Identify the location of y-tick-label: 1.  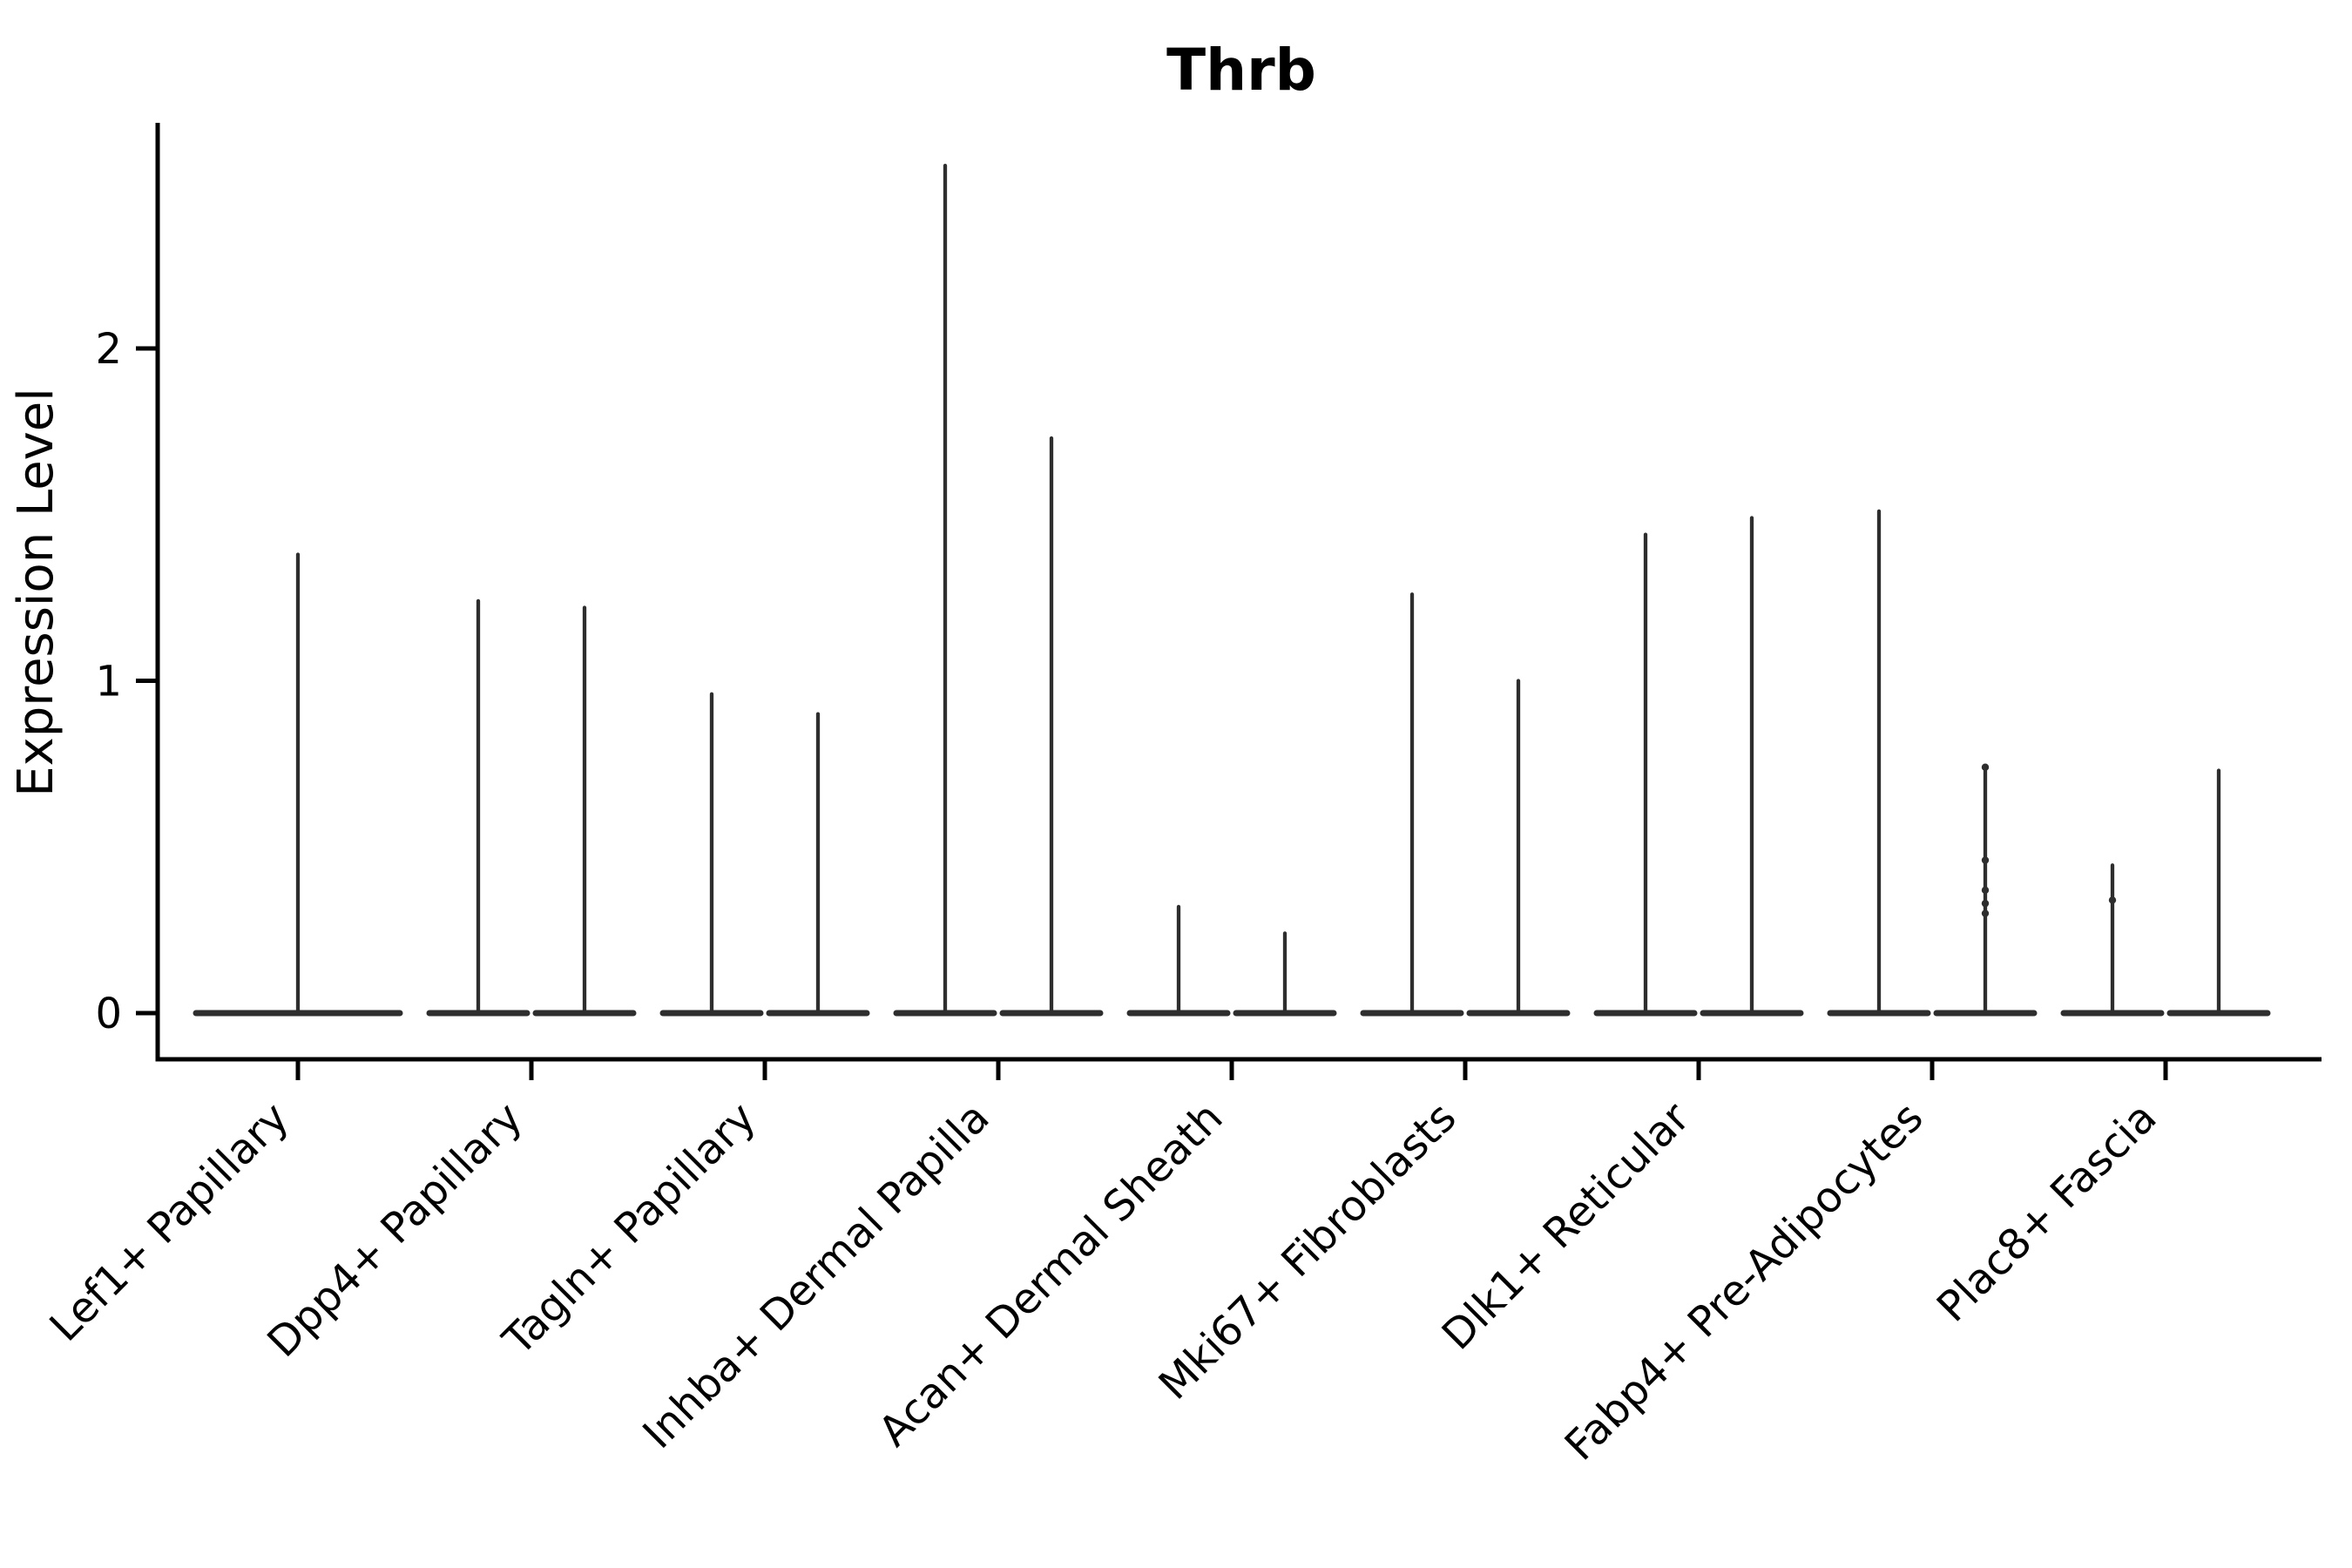
(109, 682).